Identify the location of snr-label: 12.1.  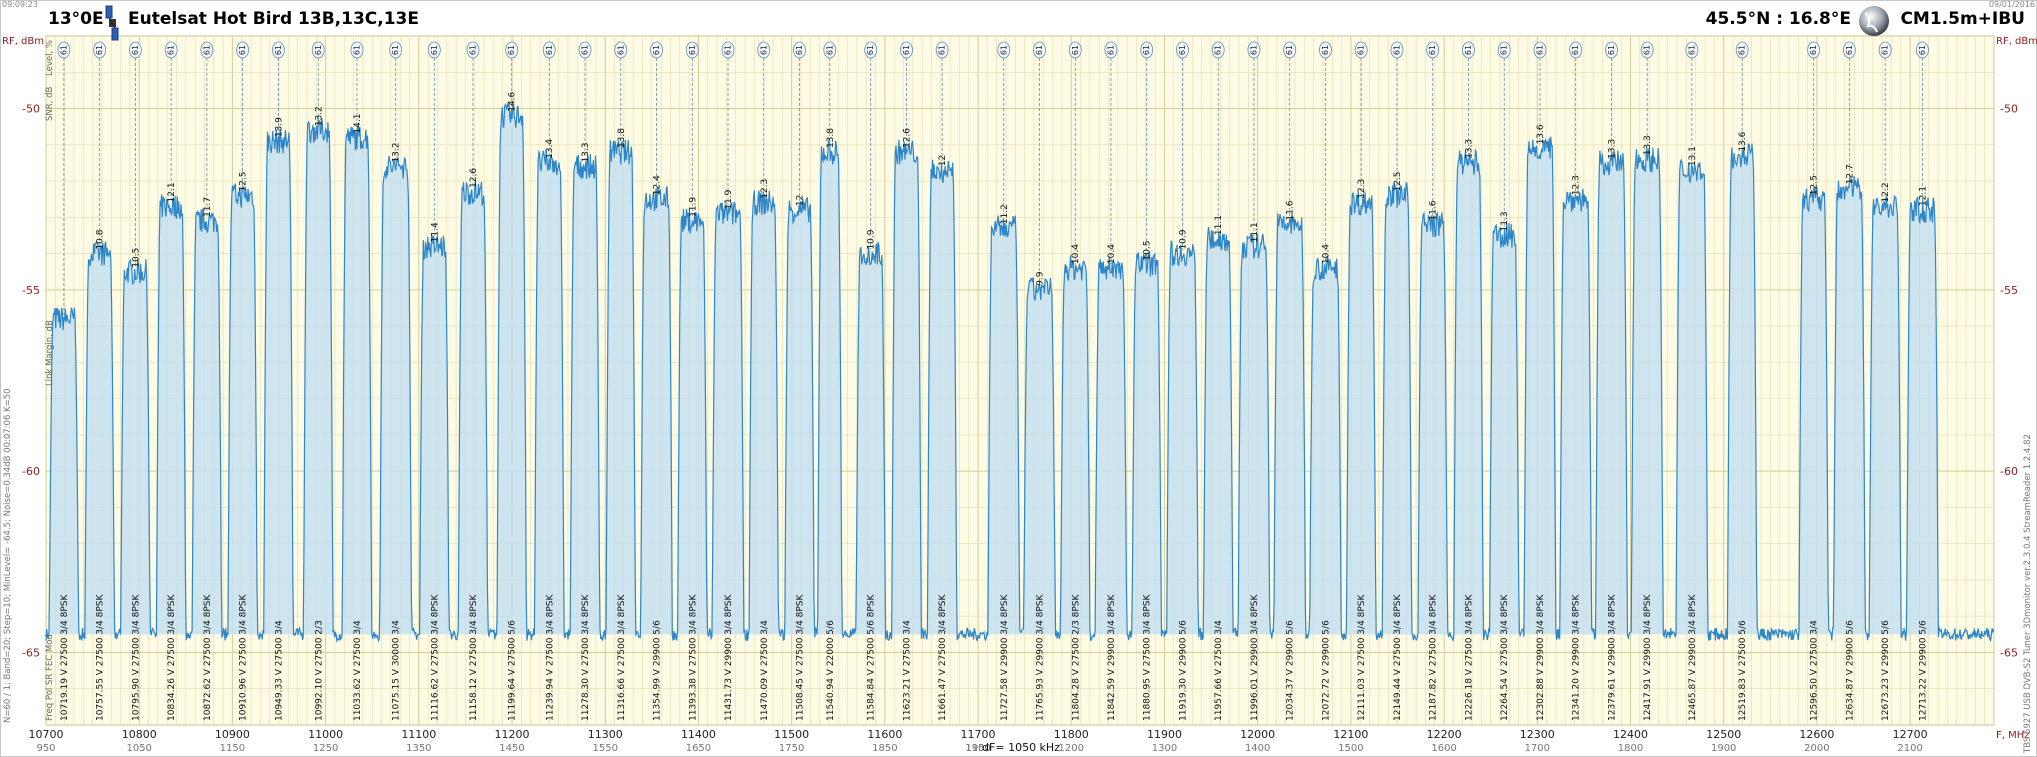
(1923, 196).